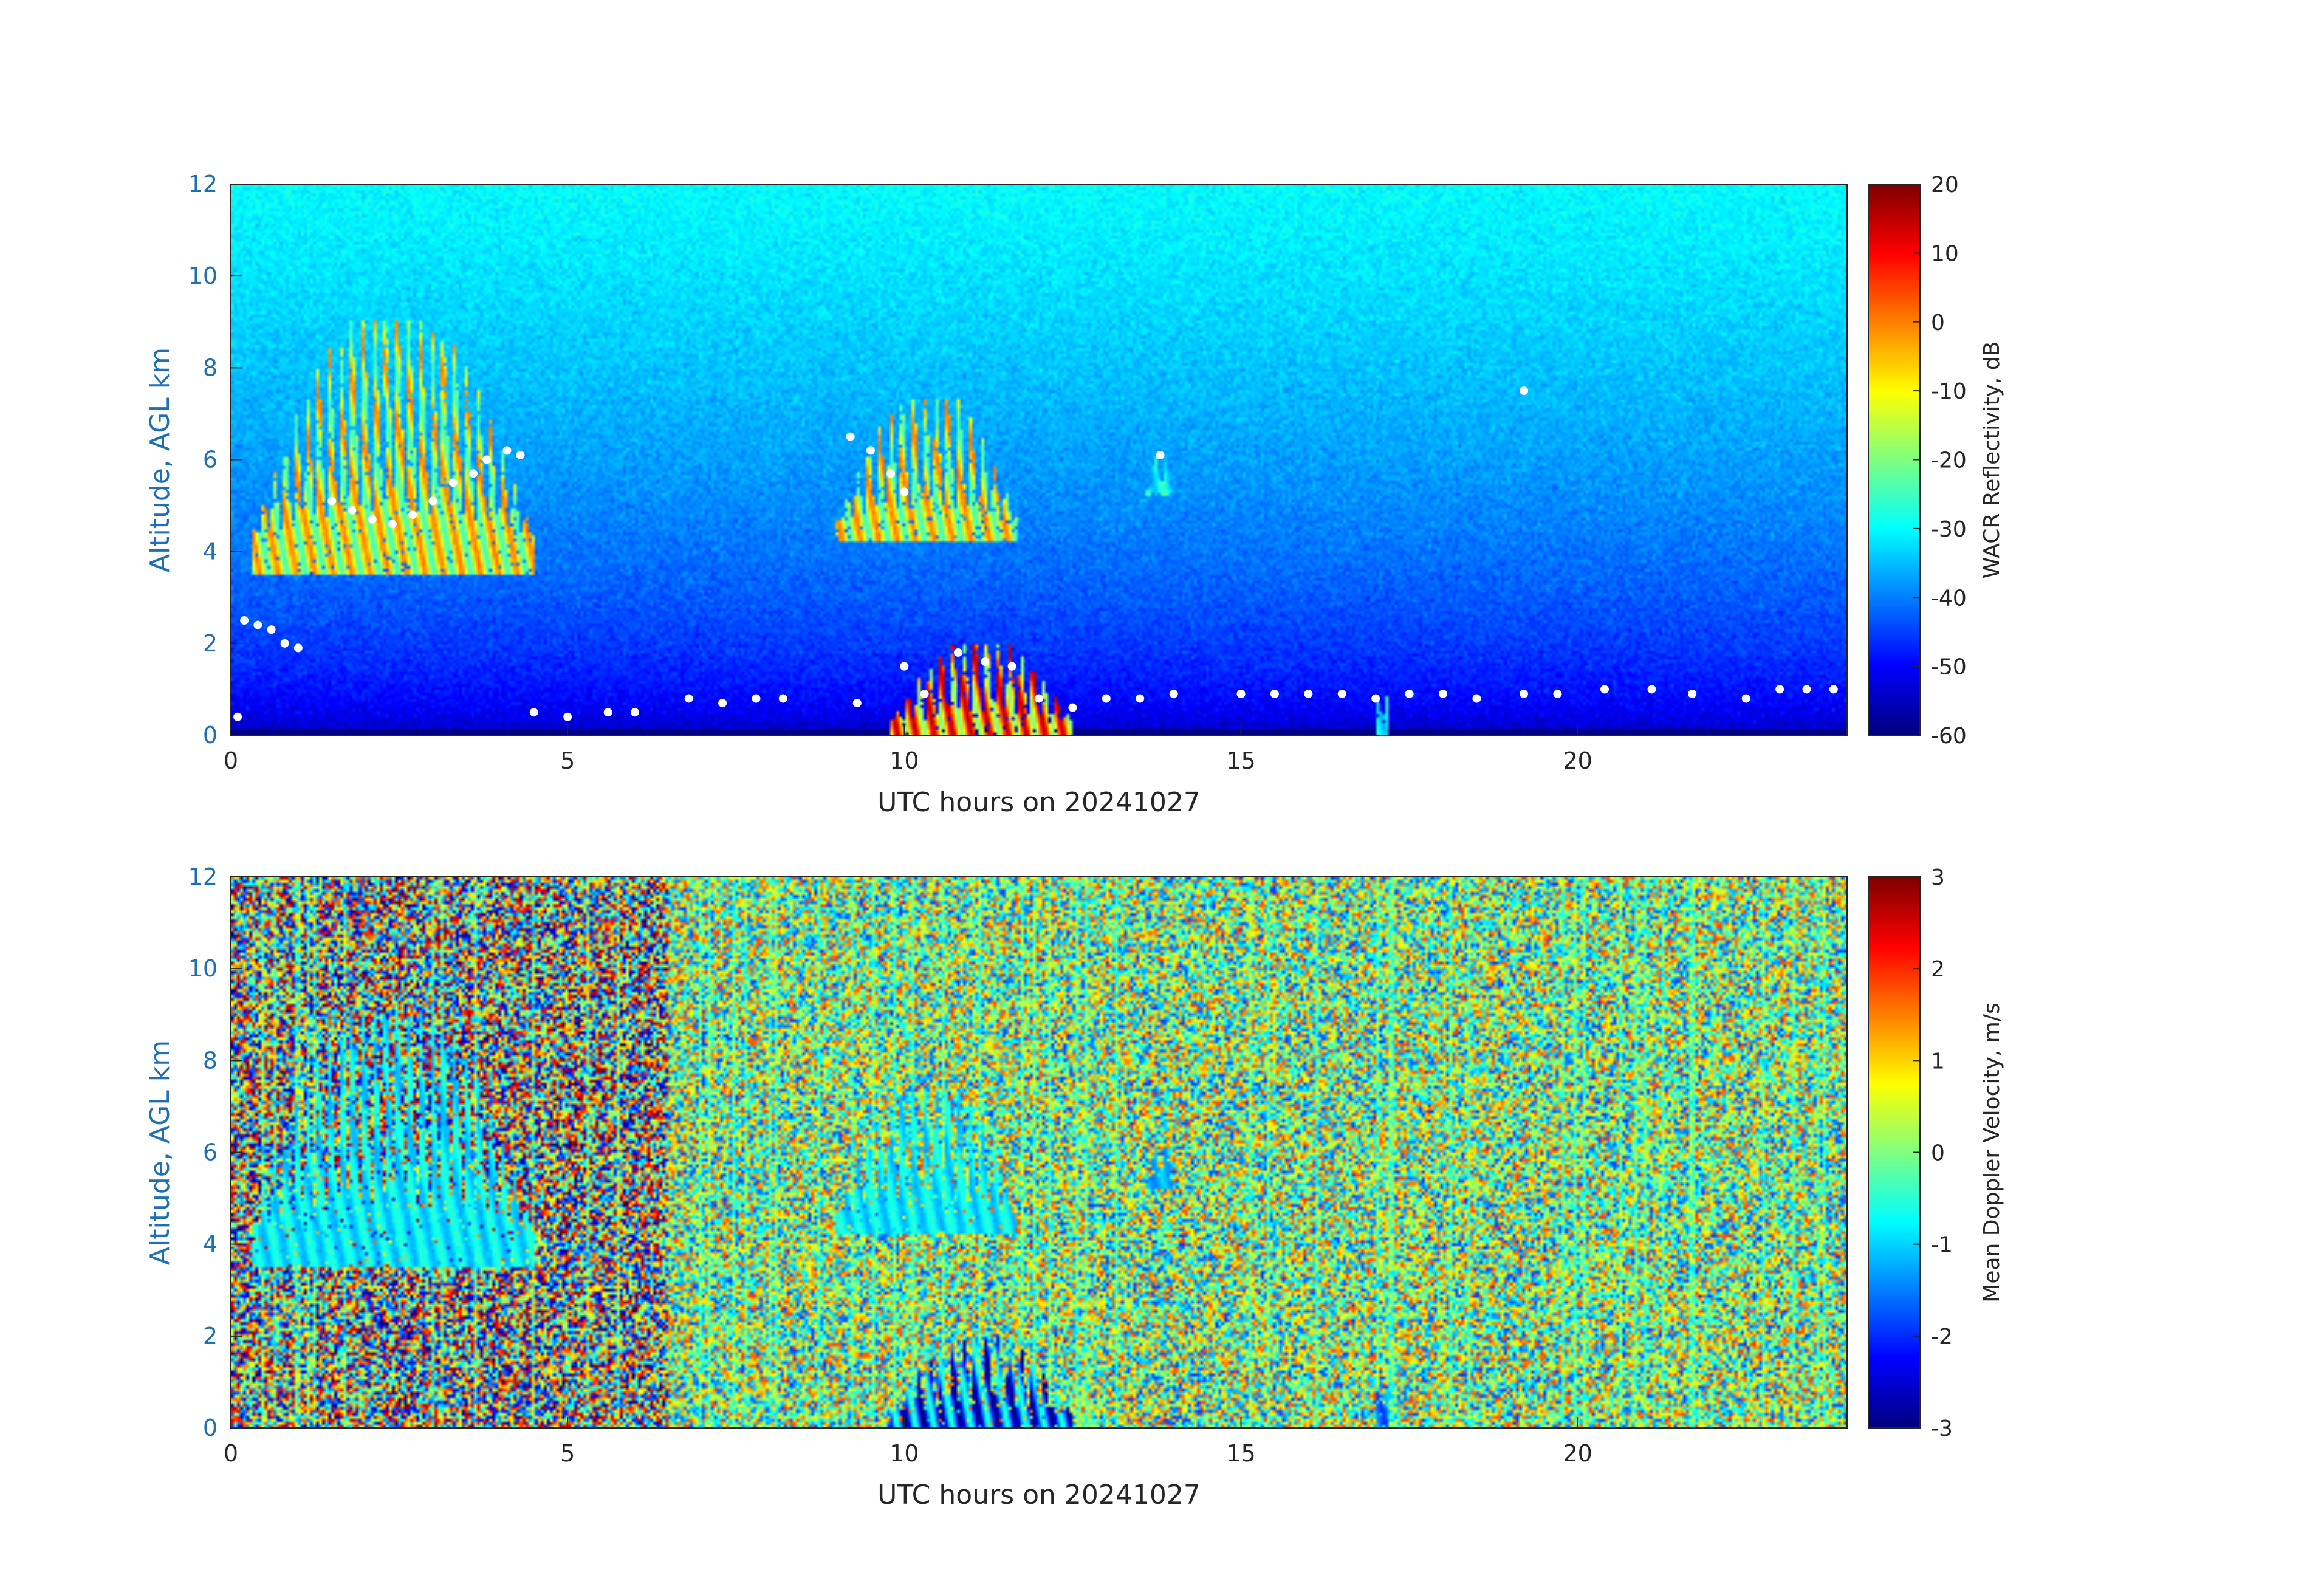 Image resolution: width=2324 pixels, height=1595 pixels. Describe the element at coordinates (1992, 1152) in the screenshot. I see `colorbar-label: Mean Doppler Velocity, m/s` at that location.